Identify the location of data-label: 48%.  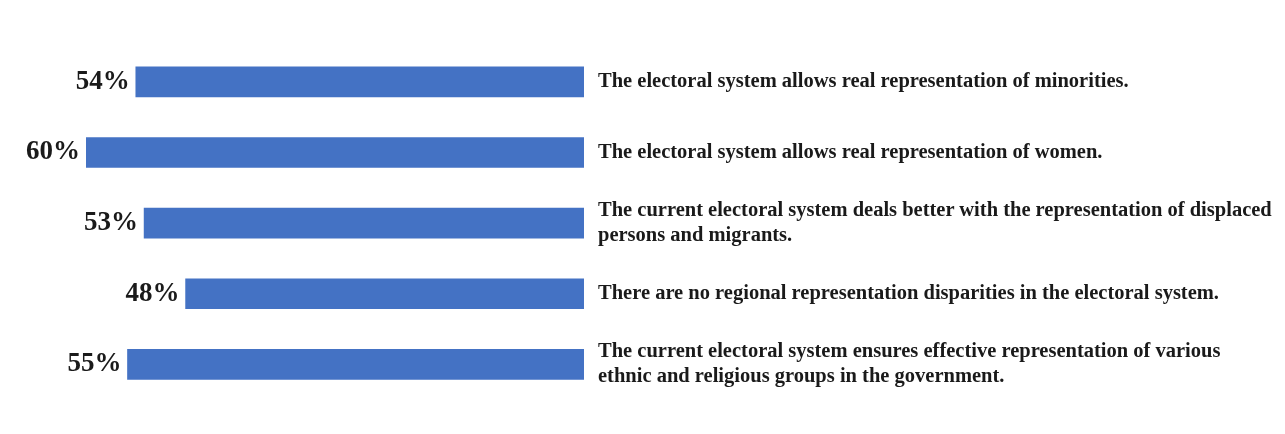
(152, 291).